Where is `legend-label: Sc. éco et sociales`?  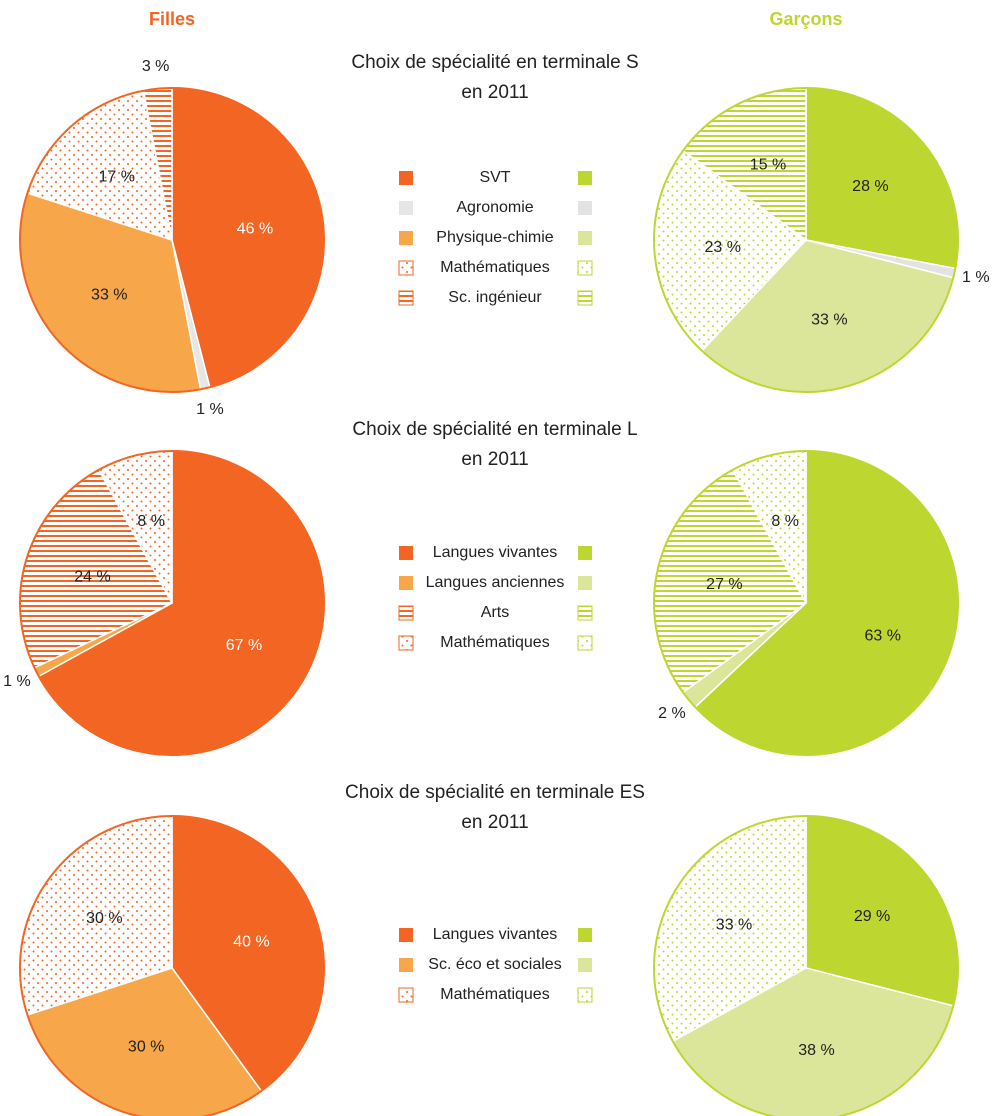 legend-label: Sc. éco et sociales is located at coordinates (494, 964).